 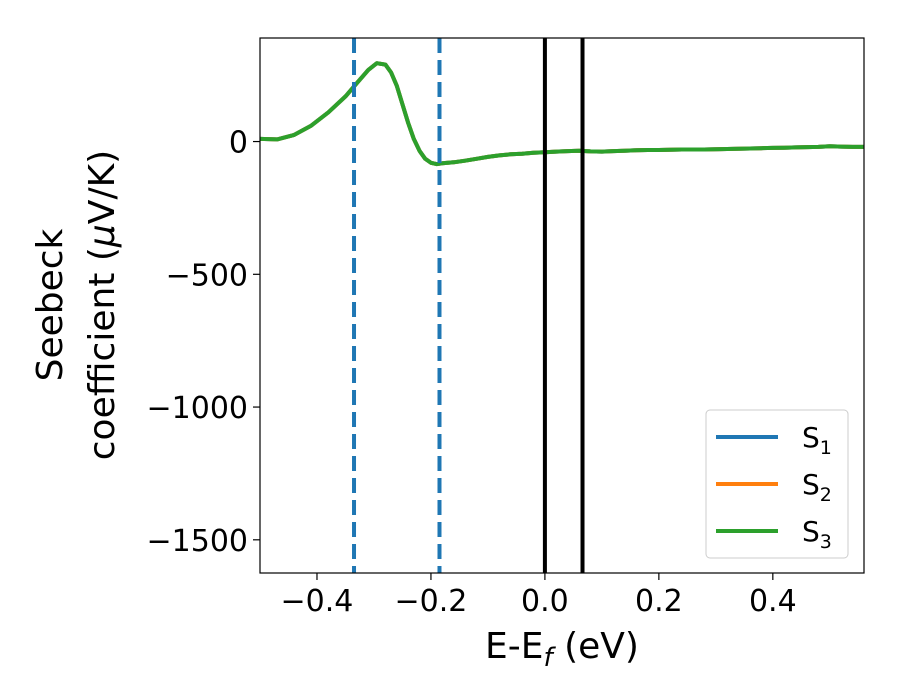 I want to click on legend: S1 S2 S3, so click(x=777, y=484).